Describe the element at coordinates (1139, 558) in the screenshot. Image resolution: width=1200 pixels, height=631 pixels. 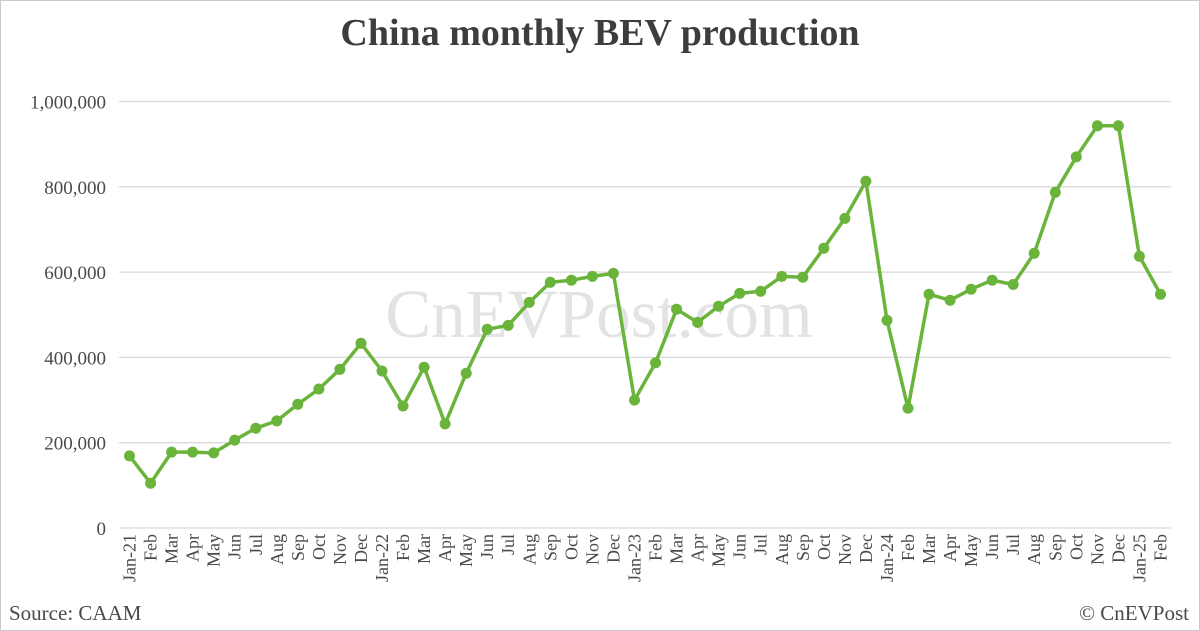
I see `x-axis-tick-label: Jan-25` at that location.